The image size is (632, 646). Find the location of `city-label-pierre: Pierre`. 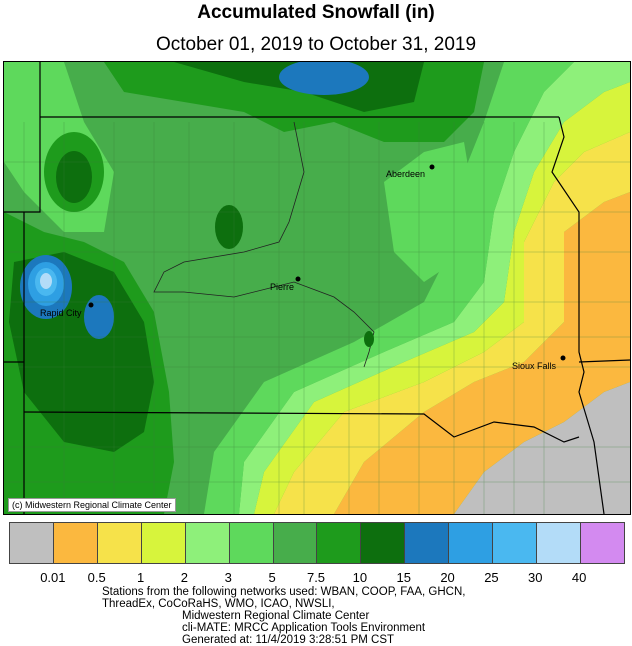

city-label-pierre: Pierre is located at coordinates (282, 287).